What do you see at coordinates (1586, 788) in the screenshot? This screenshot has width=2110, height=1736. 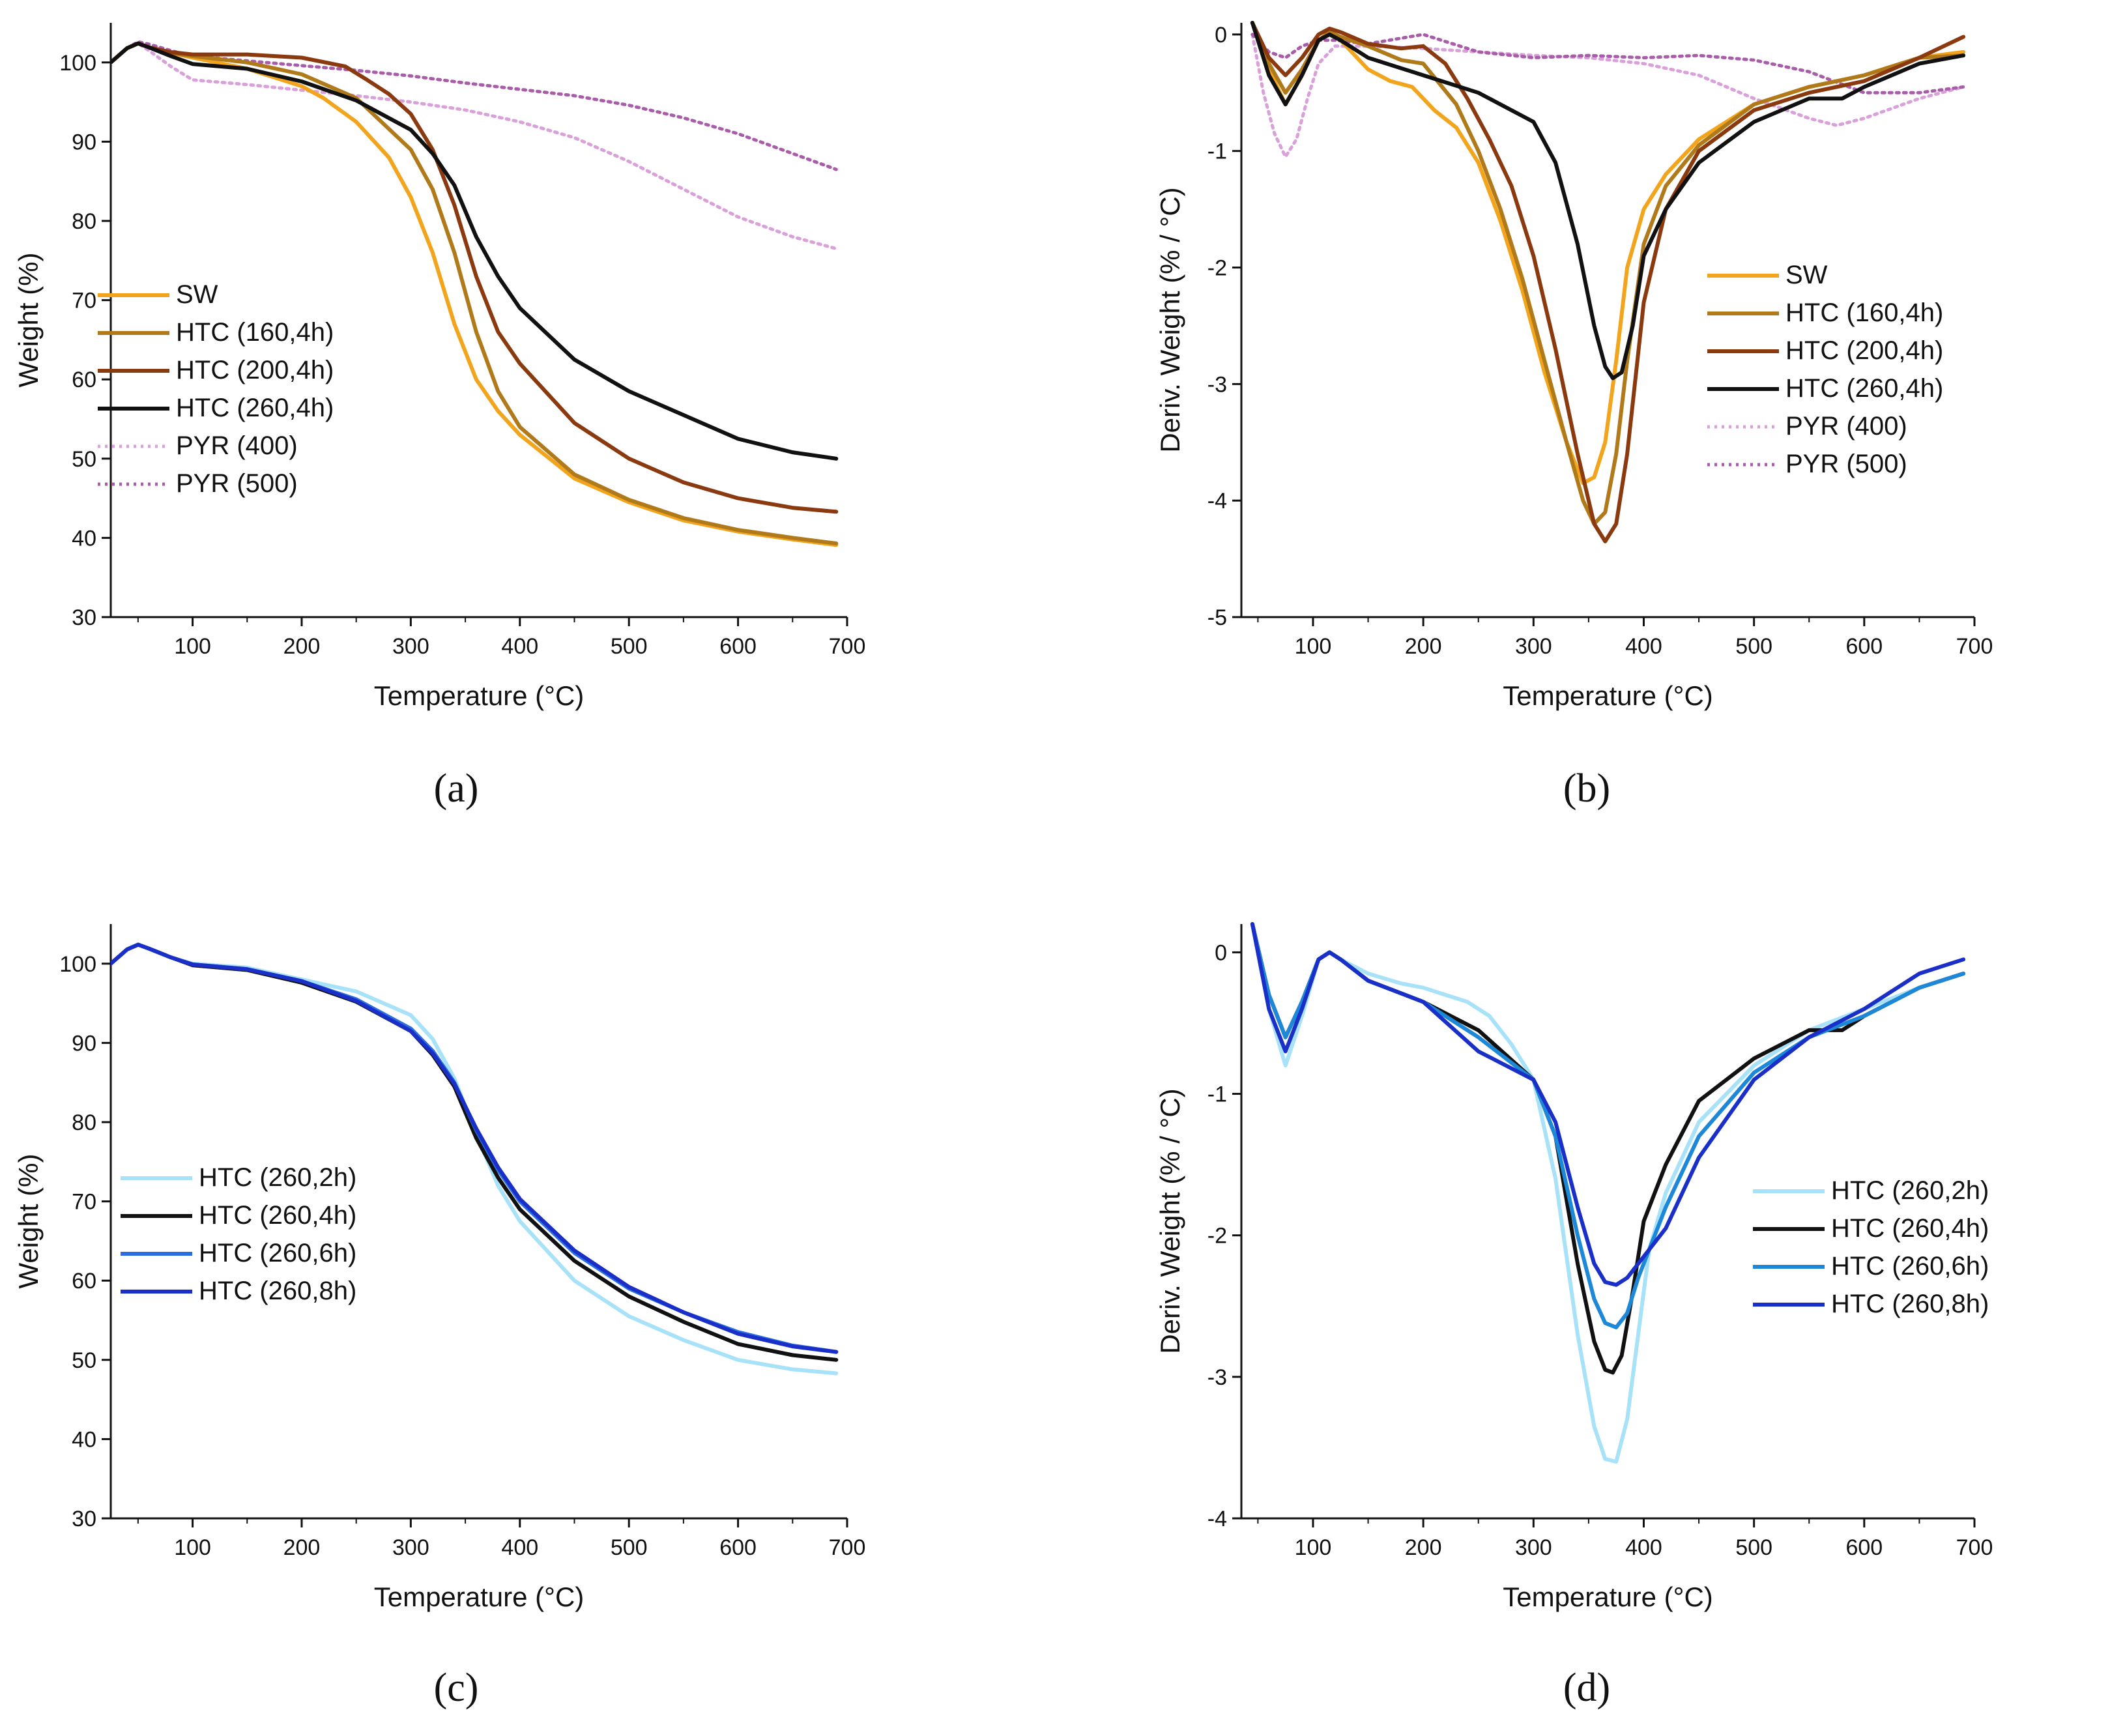 I see `panel-label: (b)` at bounding box center [1586, 788].